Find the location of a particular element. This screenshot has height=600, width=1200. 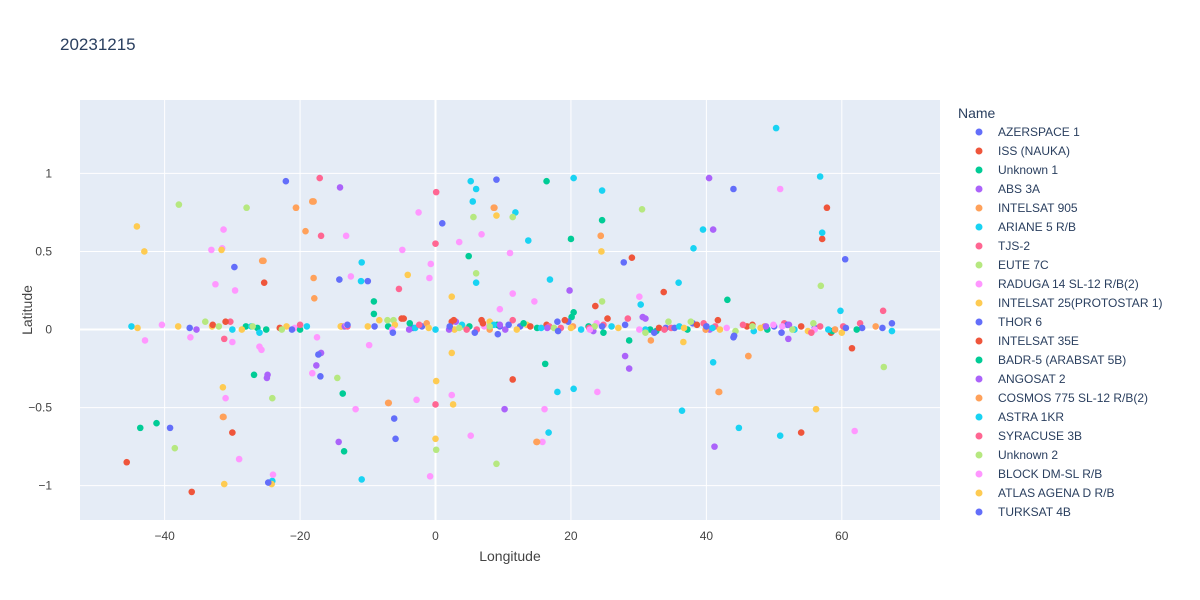

legend-item: ANGOSAT 2 is located at coordinates (1020, 379).